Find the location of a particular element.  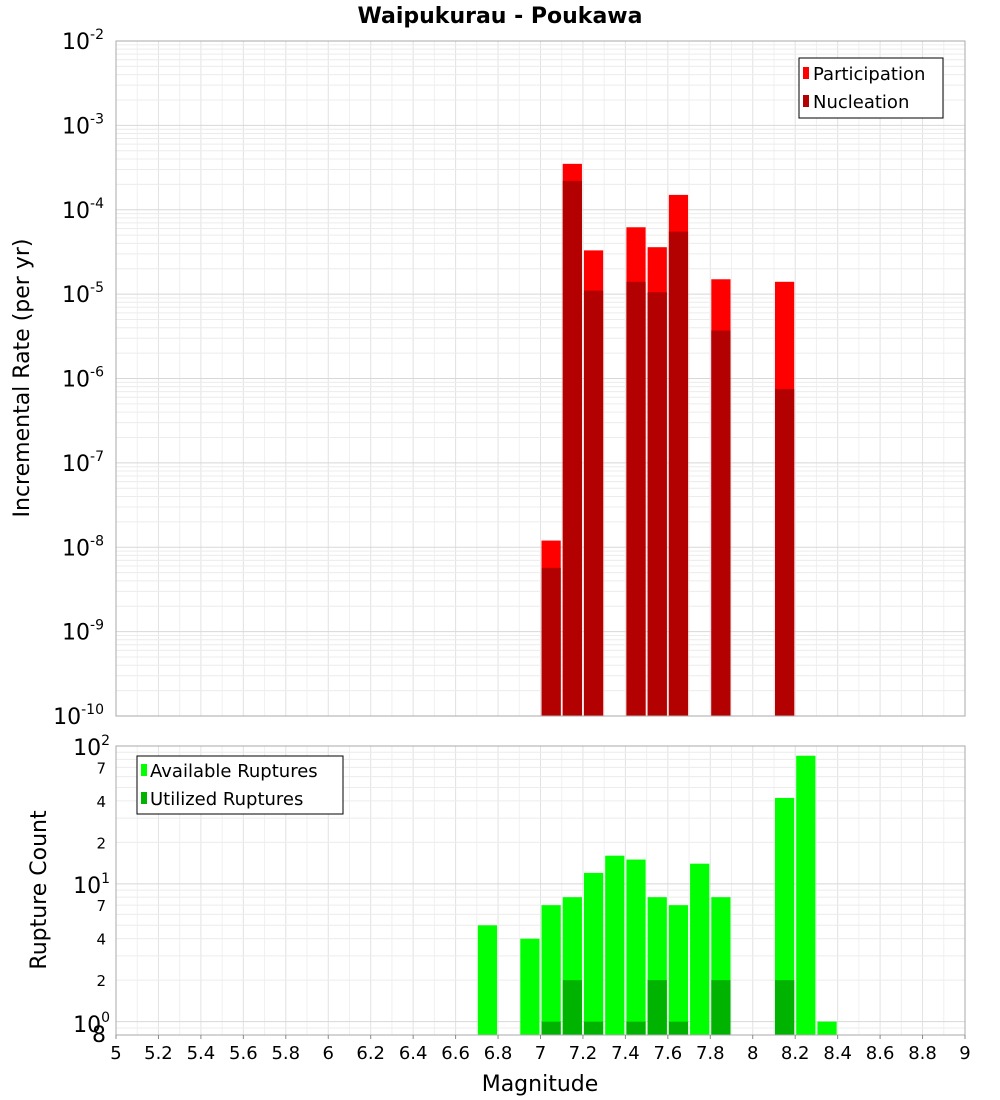

rate-y-tick-label: 10⁻¹⁰ is located at coordinates (78, 716).